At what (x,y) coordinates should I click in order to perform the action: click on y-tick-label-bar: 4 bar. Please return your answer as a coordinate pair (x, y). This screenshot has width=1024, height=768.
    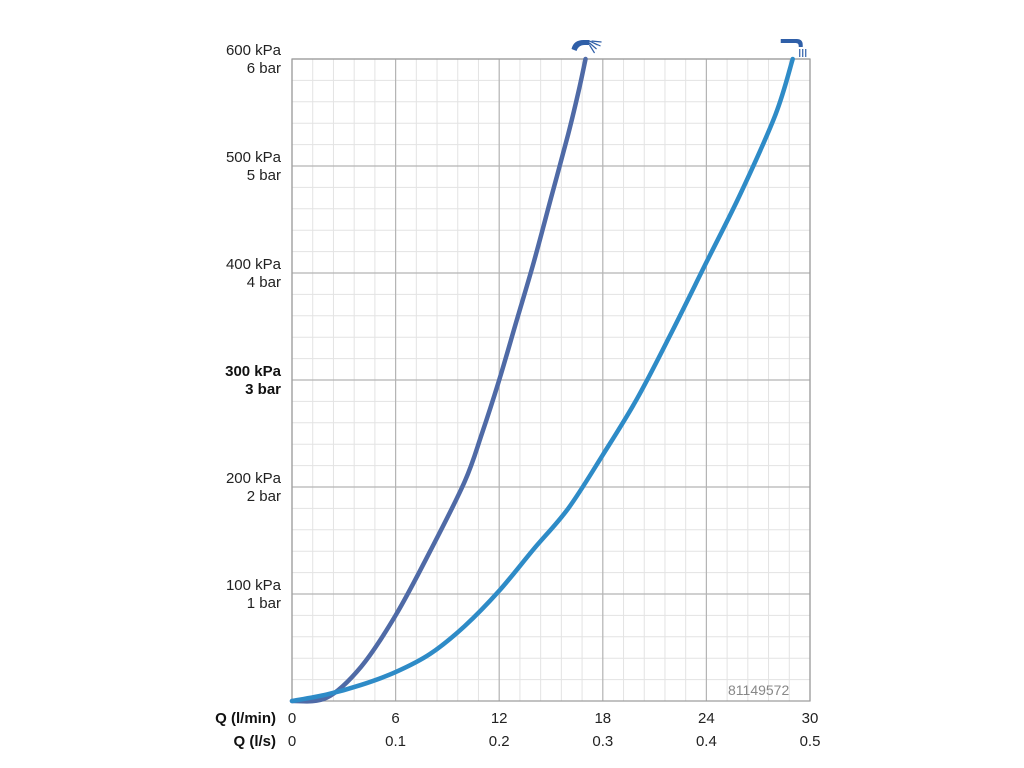
    Looking at the image, I should click on (264, 282).